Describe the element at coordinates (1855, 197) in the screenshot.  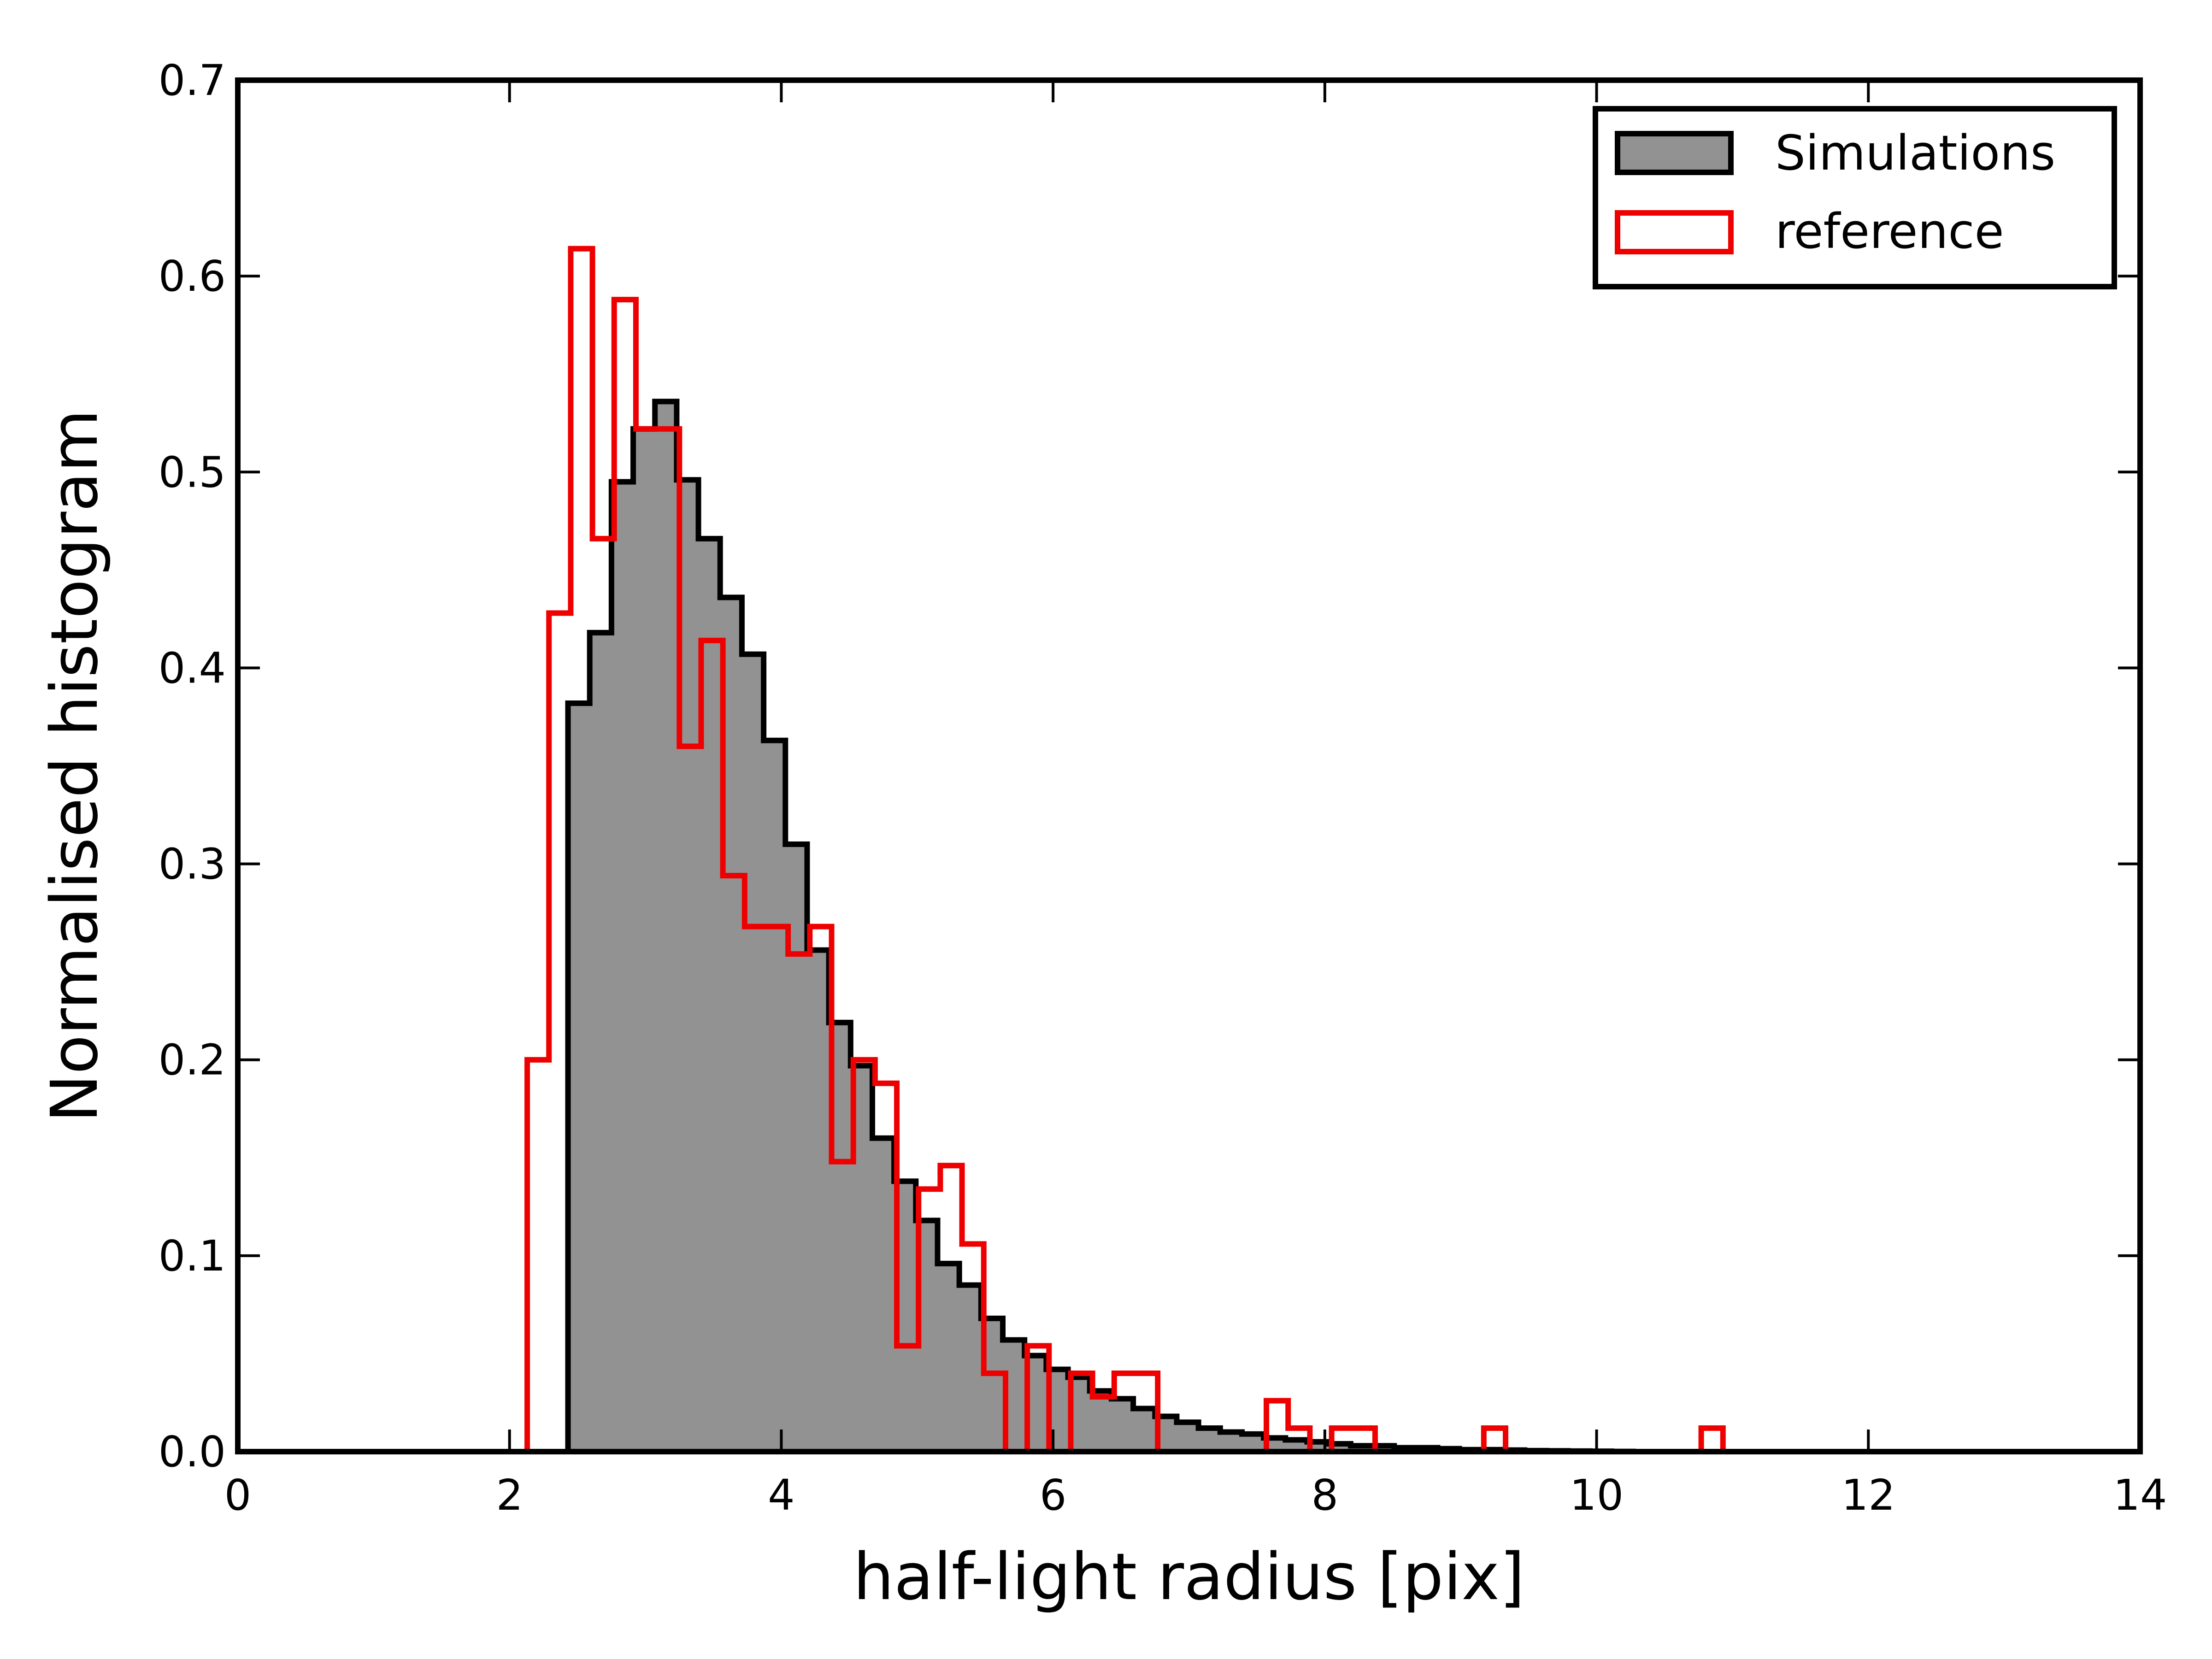
I see `legend: Simulations reference` at that location.